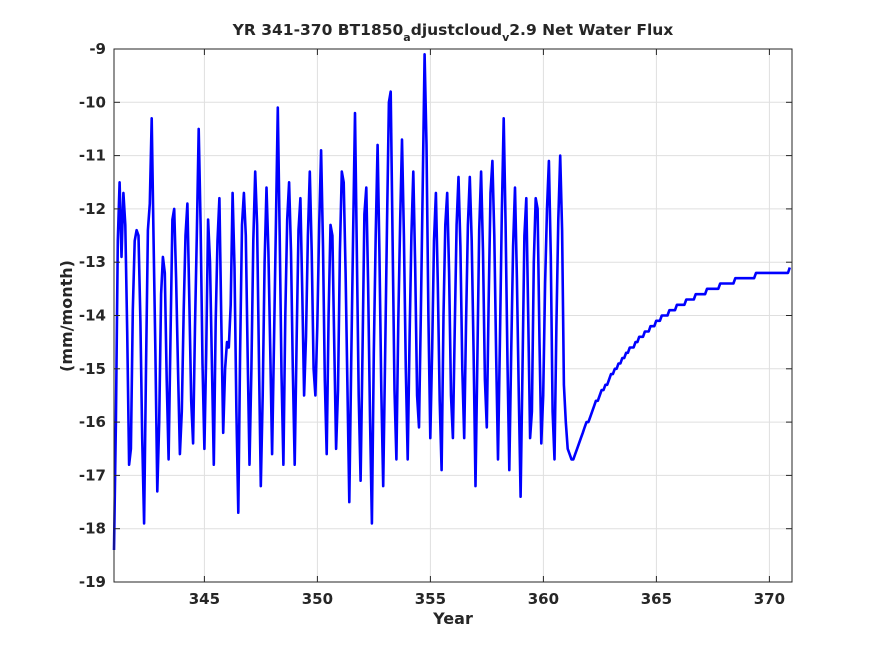 The image size is (875, 656). What do you see at coordinates (92, 156) in the screenshot?
I see `y-tick-label: -11` at bounding box center [92, 156].